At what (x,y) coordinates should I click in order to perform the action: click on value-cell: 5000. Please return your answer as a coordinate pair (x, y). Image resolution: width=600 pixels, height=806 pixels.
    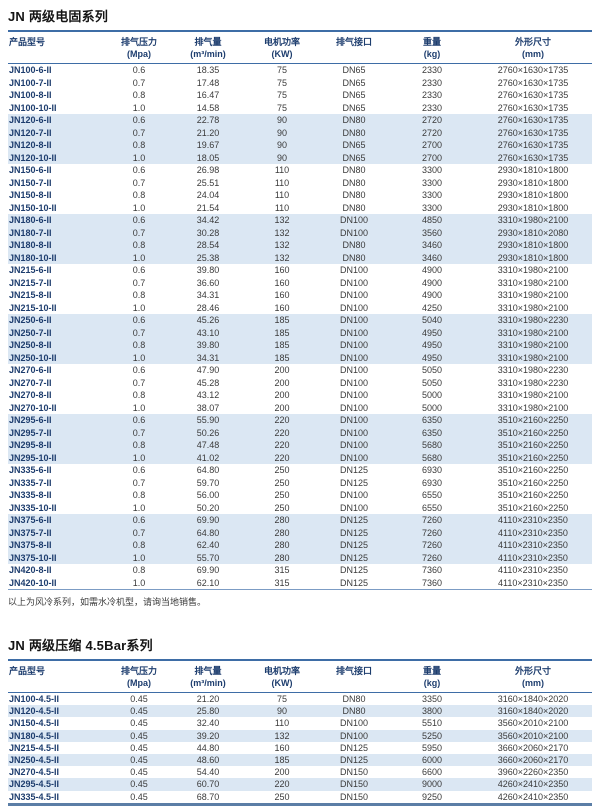
    Looking at the image, I should click on (432, 407).